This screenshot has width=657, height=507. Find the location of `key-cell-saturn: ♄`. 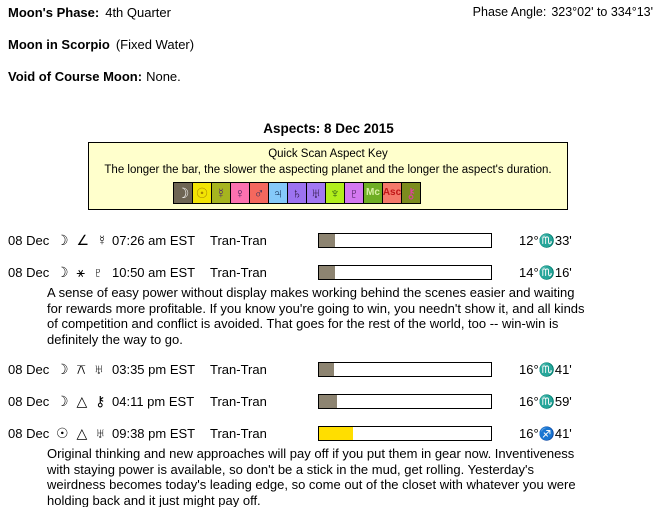

key-cell-saturn: ♄ is located at coordinates (297, 193).